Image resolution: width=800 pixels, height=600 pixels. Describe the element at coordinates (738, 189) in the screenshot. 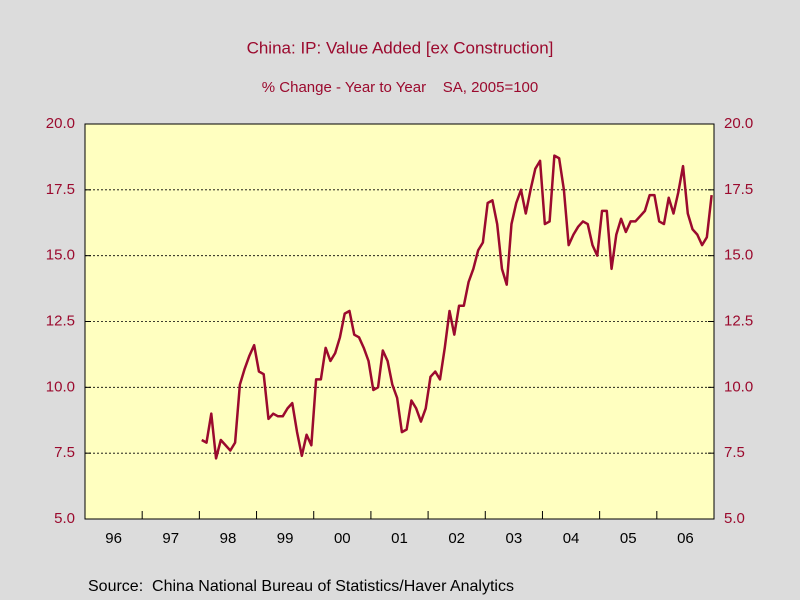

I see `y2-tick-label: 17.5` at that location.